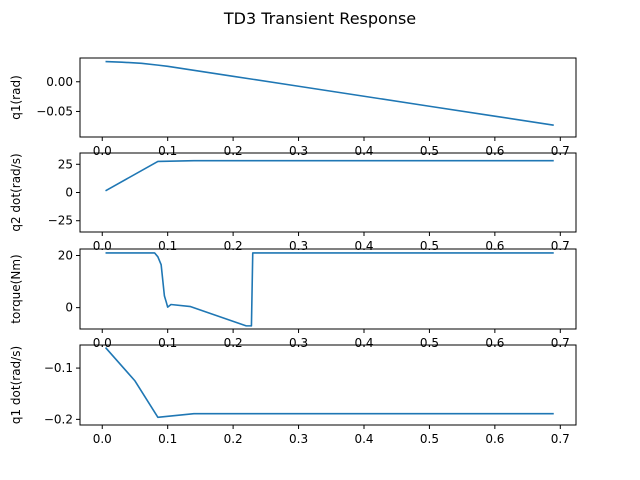 The width and height of the screenshot is (640, 480). Describe the element at coordinates (60, 221) in the screenshot. I see `y-tick-label-q2-dot: −25` at that location.